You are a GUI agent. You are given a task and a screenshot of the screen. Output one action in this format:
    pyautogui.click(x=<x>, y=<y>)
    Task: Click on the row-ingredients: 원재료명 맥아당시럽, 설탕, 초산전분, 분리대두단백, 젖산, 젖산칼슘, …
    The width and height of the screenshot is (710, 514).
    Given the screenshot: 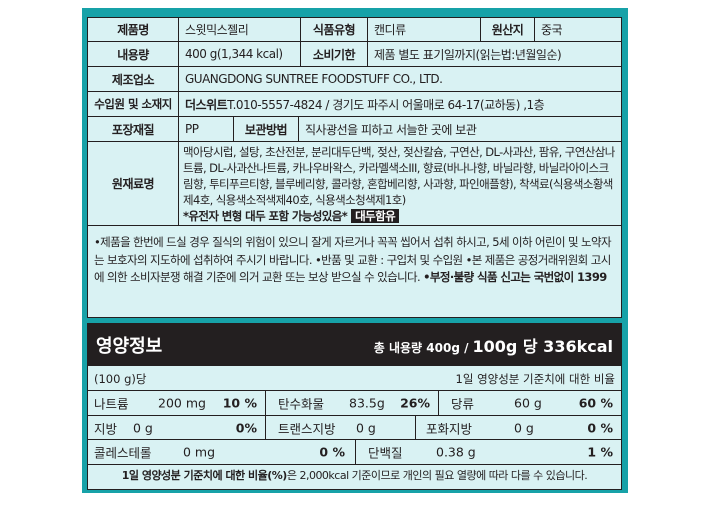 What is the action you would take?
    pyautogui.click(x=354, y=184)
    